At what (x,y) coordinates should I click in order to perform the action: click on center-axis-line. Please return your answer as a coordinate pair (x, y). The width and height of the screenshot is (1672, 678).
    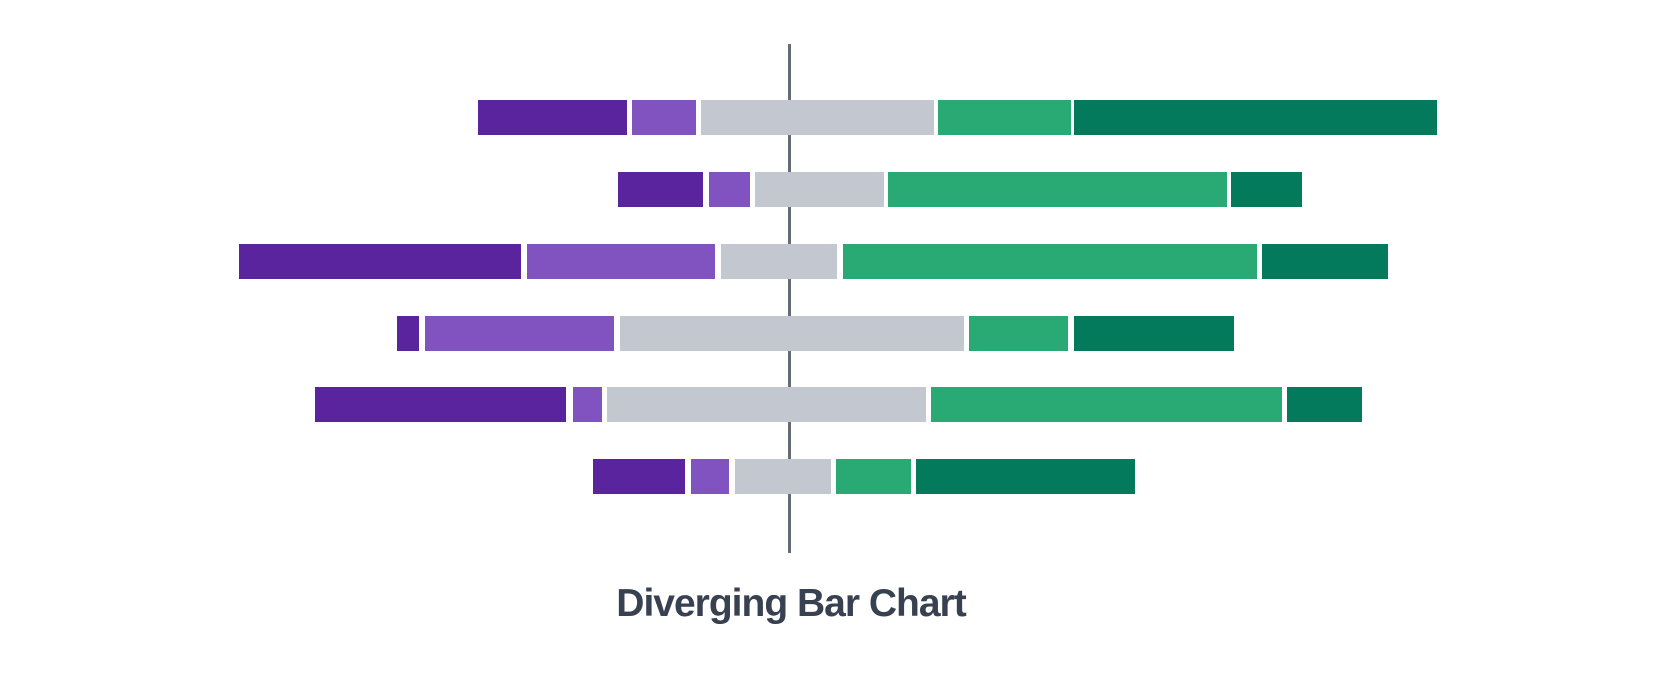
    Looking at the image, I should click on (789, 298).